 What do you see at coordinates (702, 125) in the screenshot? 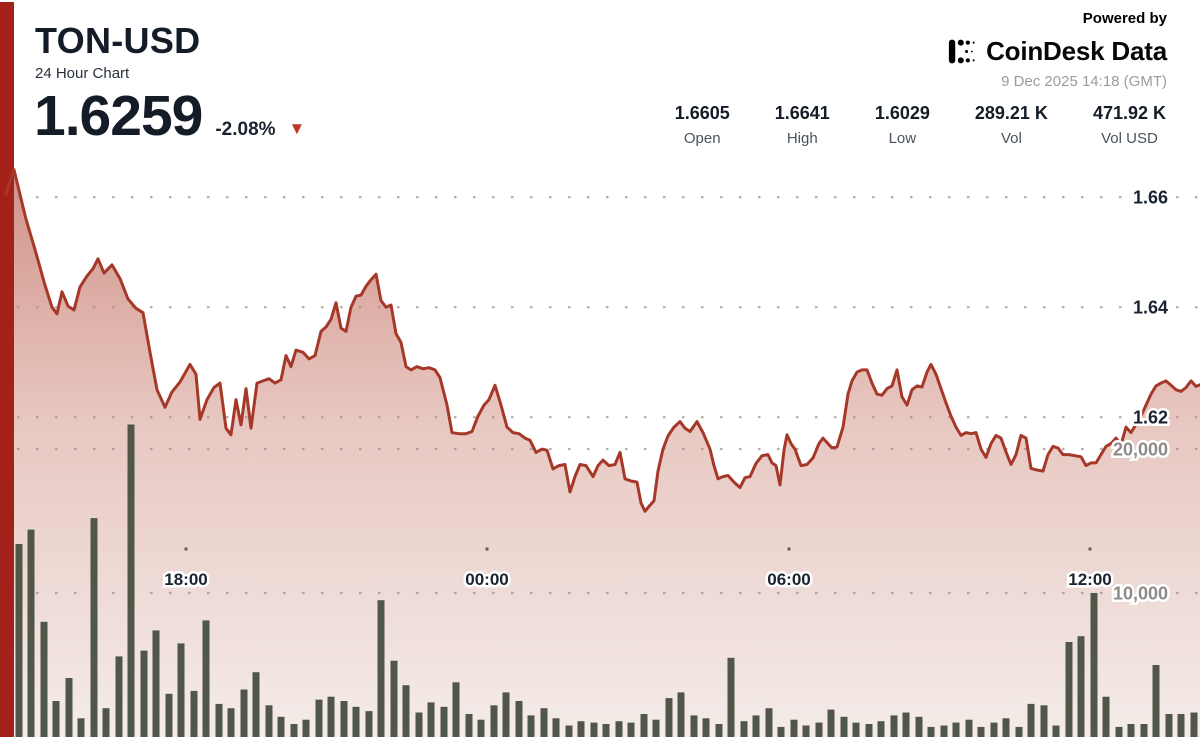
I see `stat-open: 1.6605 Open` at bounding box center [702, 125].